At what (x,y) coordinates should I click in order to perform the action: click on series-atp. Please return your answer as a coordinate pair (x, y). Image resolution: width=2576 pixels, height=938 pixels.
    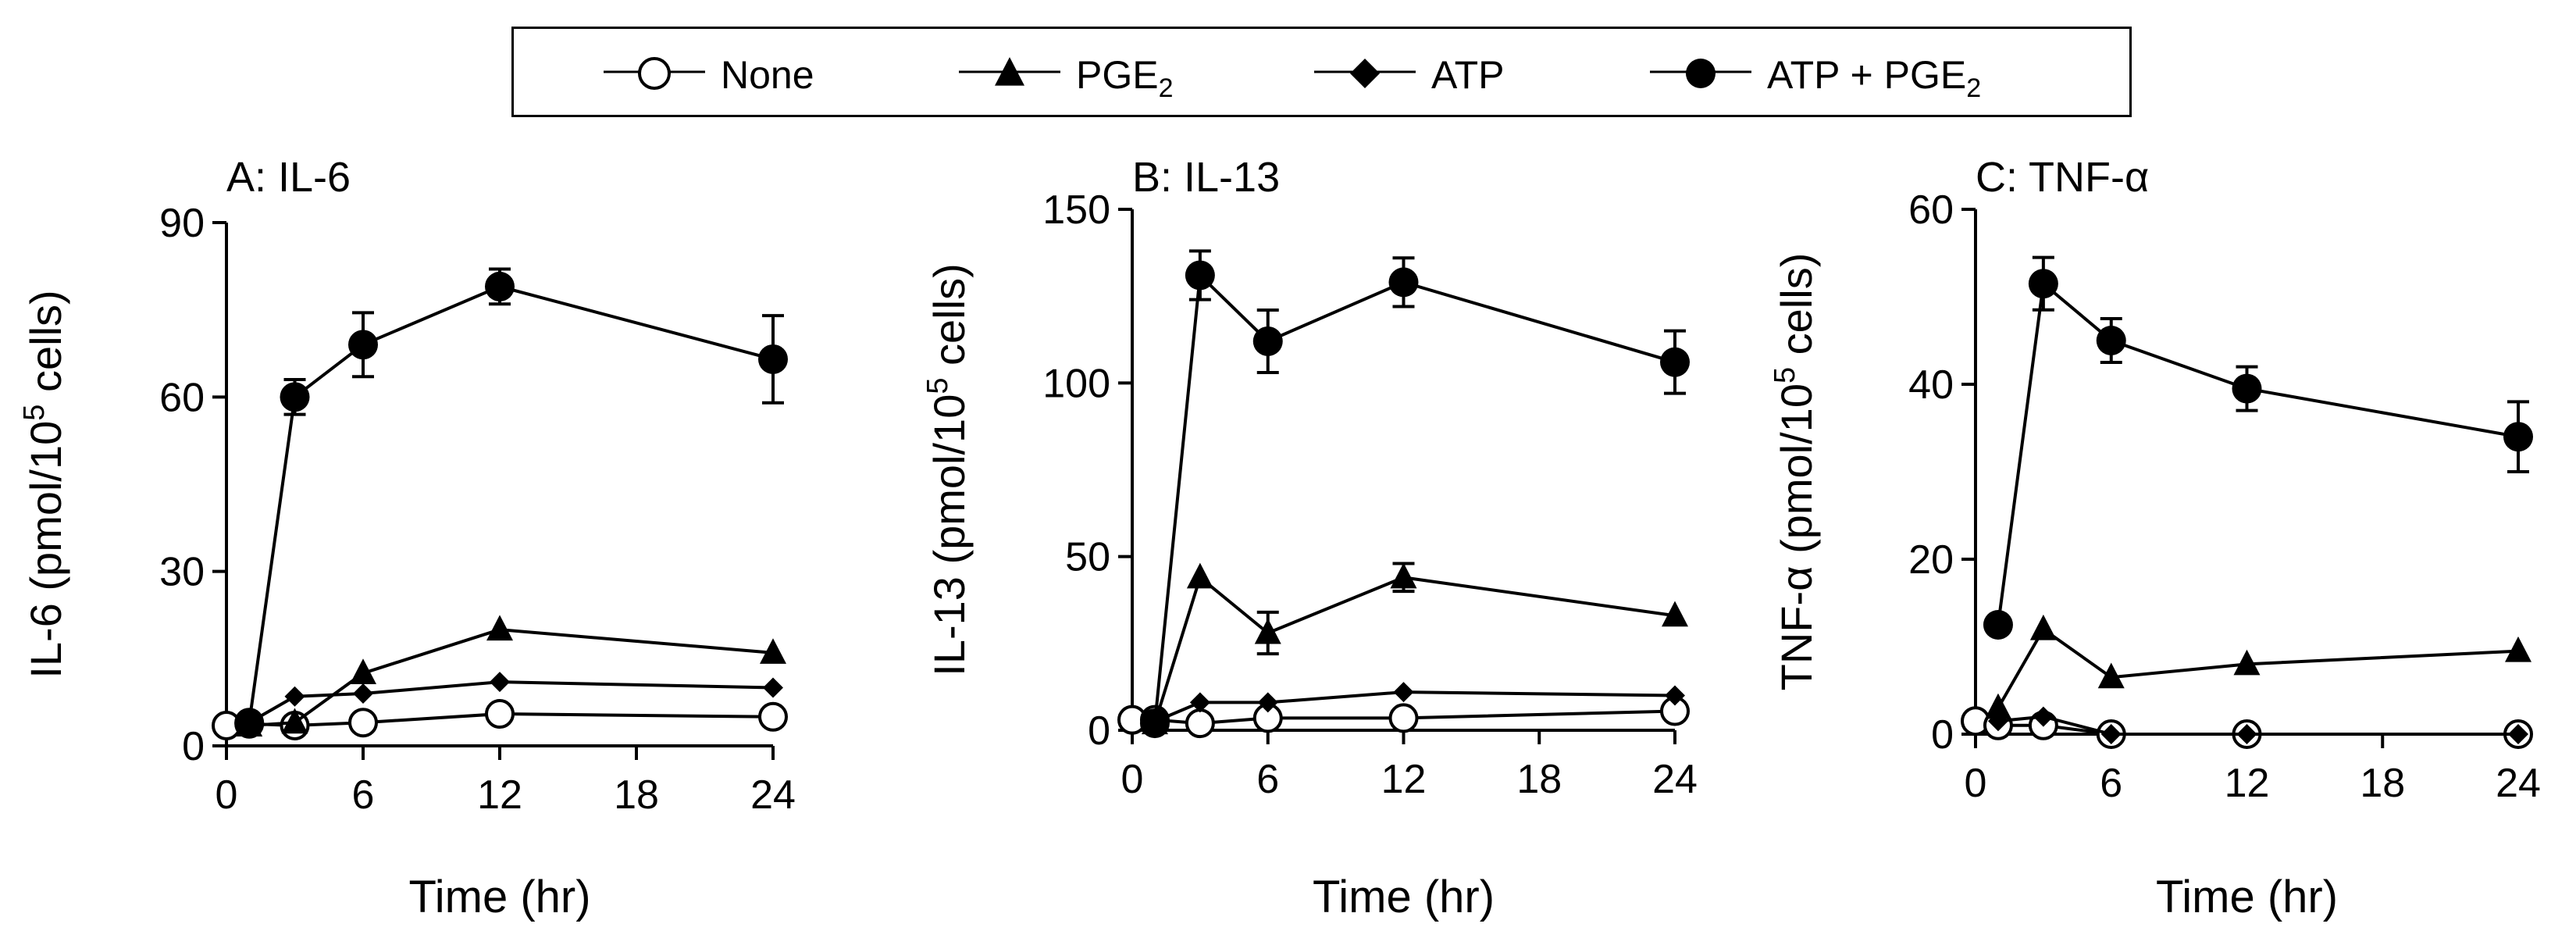
    Looking at the image, I should click on (2257, 725).